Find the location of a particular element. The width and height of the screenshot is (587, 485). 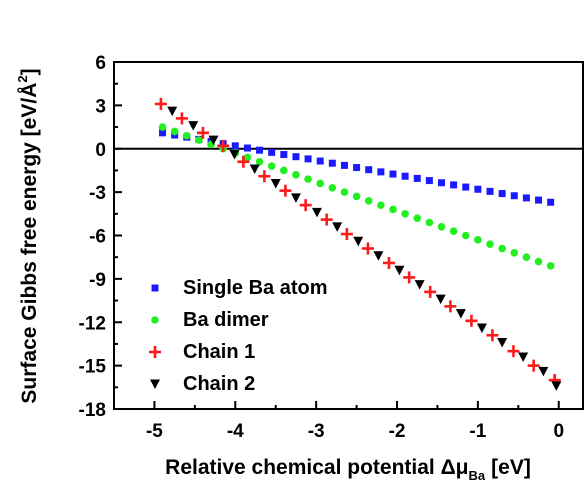

y-tick-label: -9 is located at coordinates (97, 280).